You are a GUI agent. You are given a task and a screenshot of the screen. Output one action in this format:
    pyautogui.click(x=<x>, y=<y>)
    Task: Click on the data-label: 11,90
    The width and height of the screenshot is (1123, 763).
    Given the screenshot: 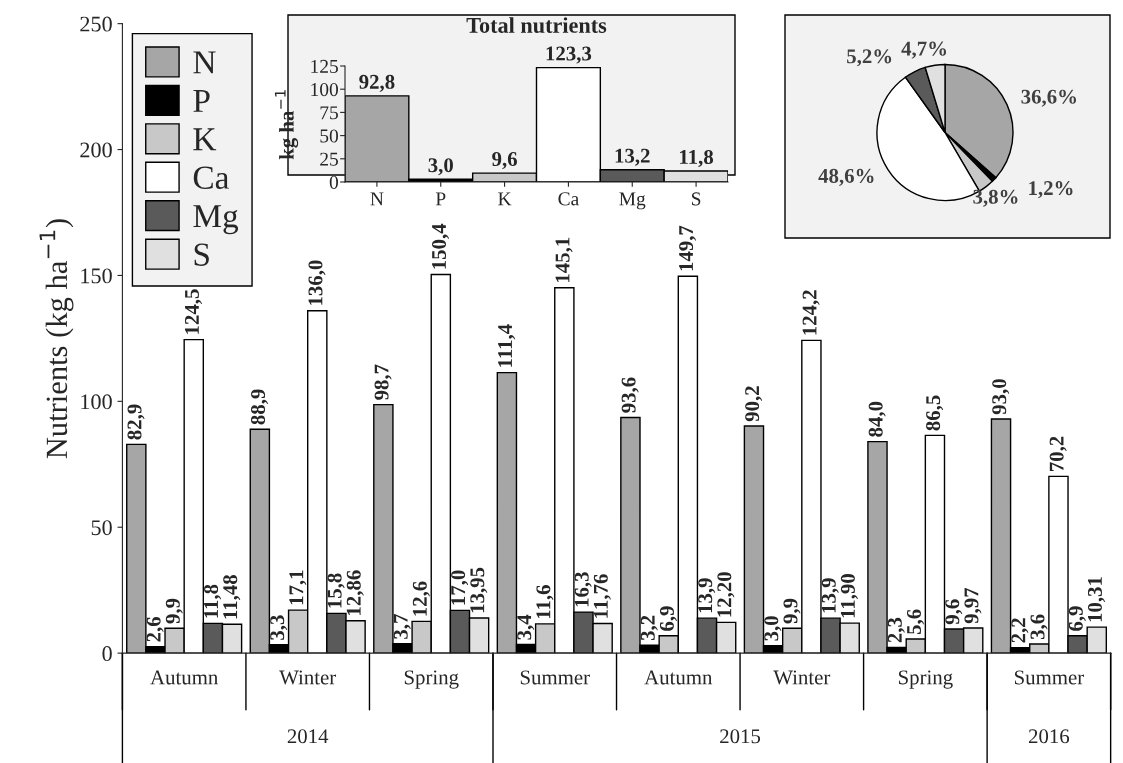 What is the action you would take?
    pyautogui.click(x=849, y=596)
    